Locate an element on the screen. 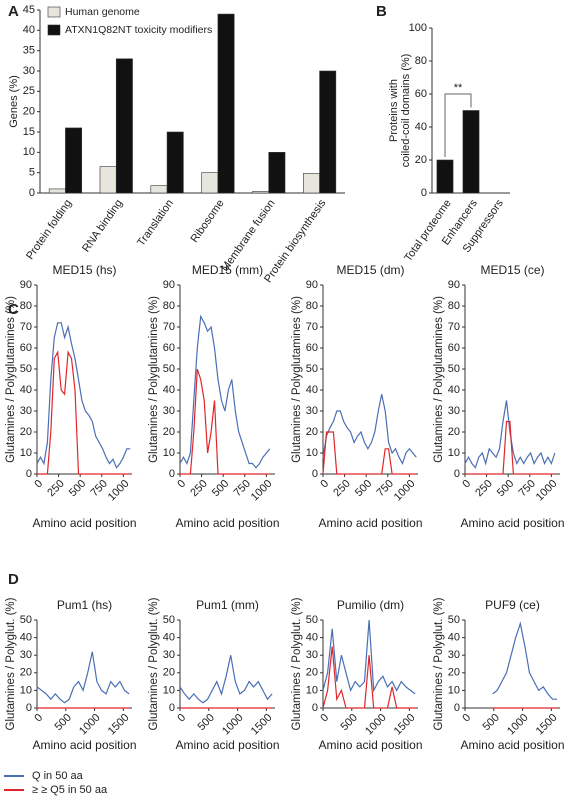 The image size is (564, 800). panel-label: C is located at coordinates (13, 309).